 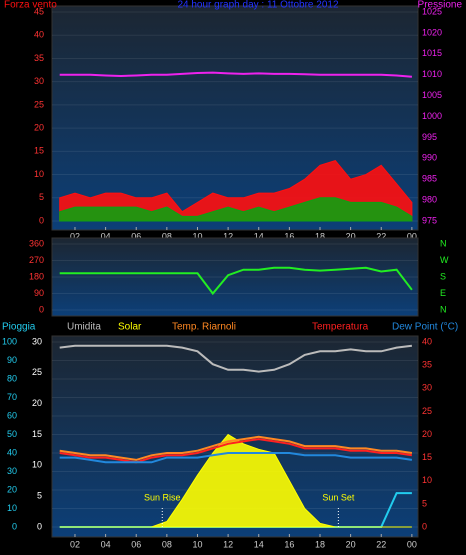 What do you see at coordinates (39, 496) in the screenshot?
I see `y3-tick-label: 5` at bounding box center [39, 496].